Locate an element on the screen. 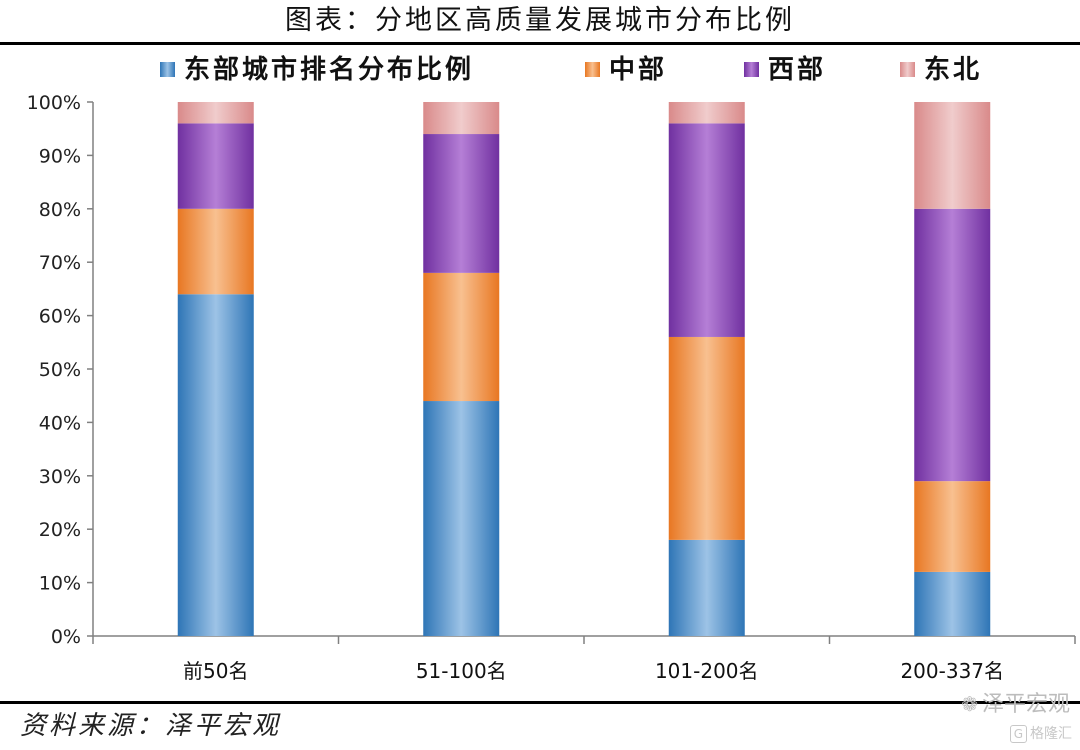 The image size is (1080, 750). y-tick-label: 80% is located at coordinates (60, 210).